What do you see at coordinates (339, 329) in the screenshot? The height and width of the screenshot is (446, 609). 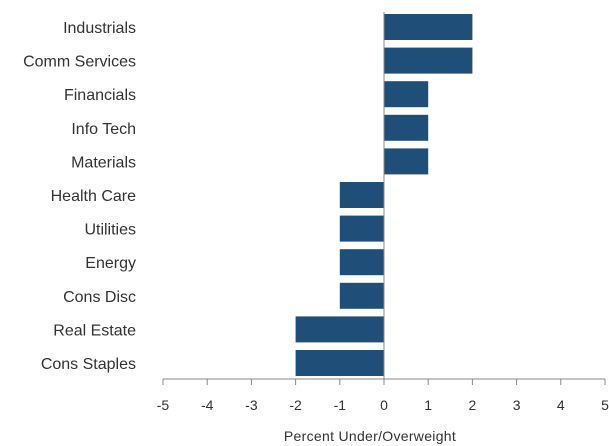 I see `bar-real-estate` at bounding box center [339, 329].